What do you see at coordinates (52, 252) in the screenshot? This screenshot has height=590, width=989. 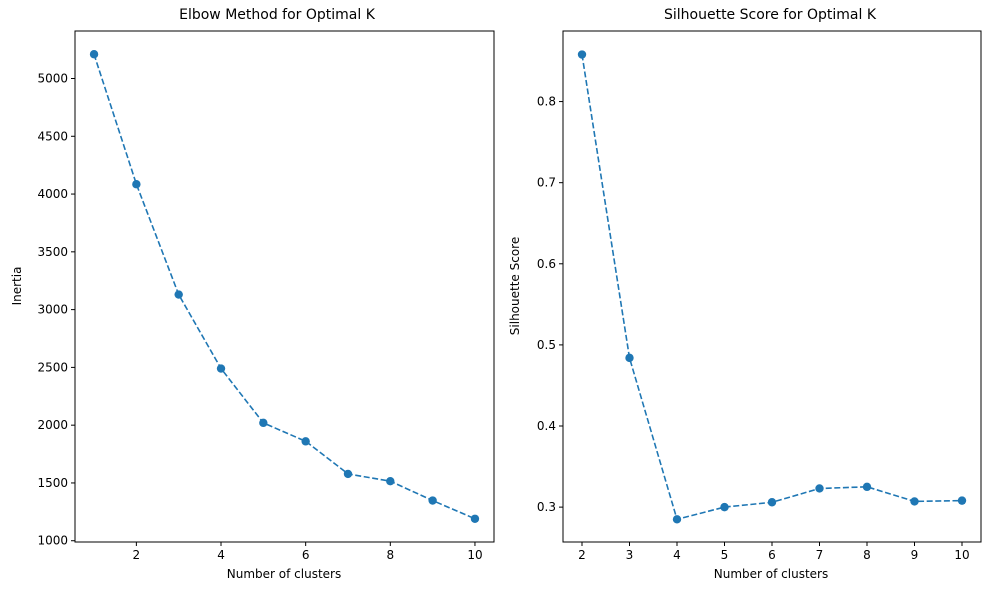 I see `elbow-y-tick-label: 3500` at bounding box center [52, 252].